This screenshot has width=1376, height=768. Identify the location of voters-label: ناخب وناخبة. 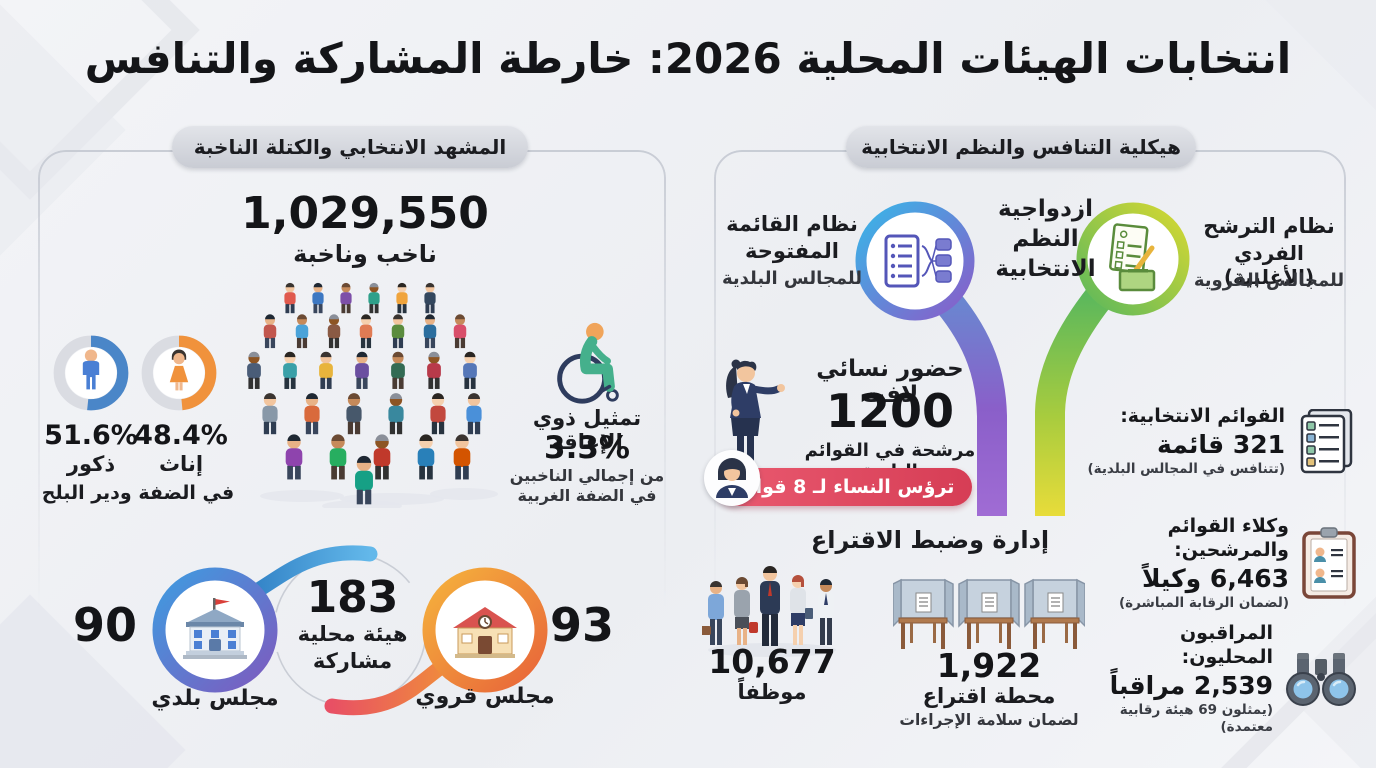
(365, 254).